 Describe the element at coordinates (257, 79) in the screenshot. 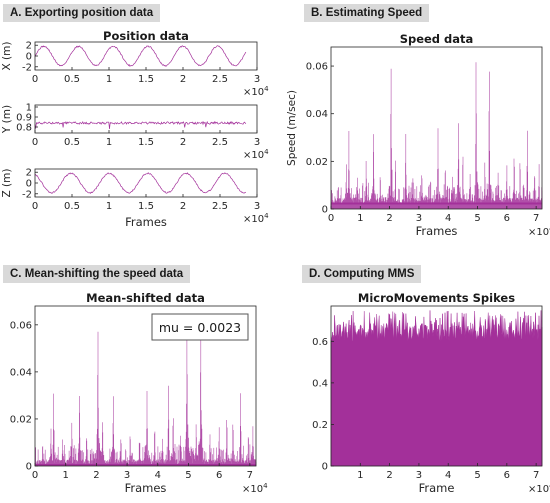

I see `chart-a-sub1-xtick-label: 3` at that location.